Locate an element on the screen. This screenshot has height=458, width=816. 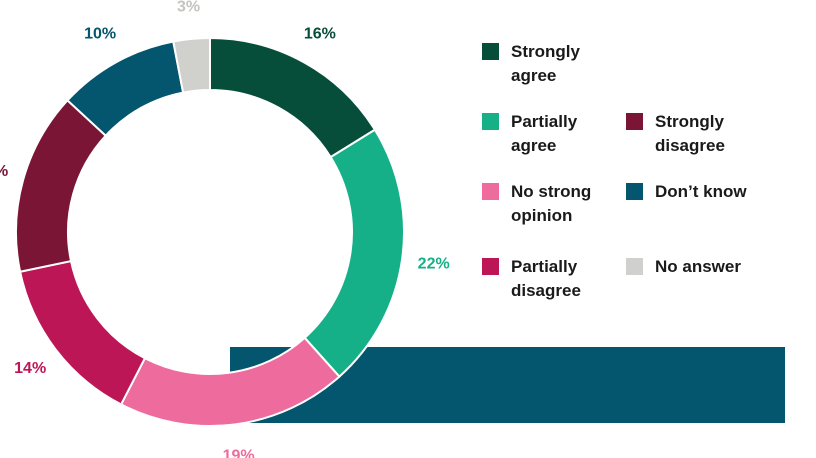
slice-value-label-partially-agree: 22% is located at coordinates (434, 263).